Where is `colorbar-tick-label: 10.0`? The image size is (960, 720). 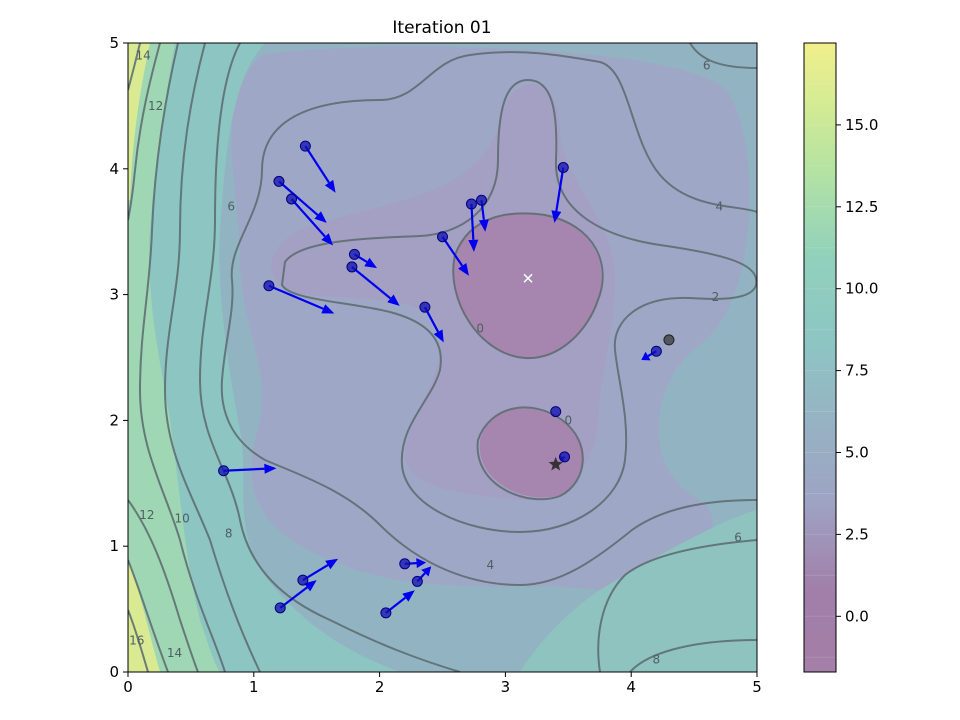
colorbar-tick-label: 10.0 is located at coordinates (861, 289).